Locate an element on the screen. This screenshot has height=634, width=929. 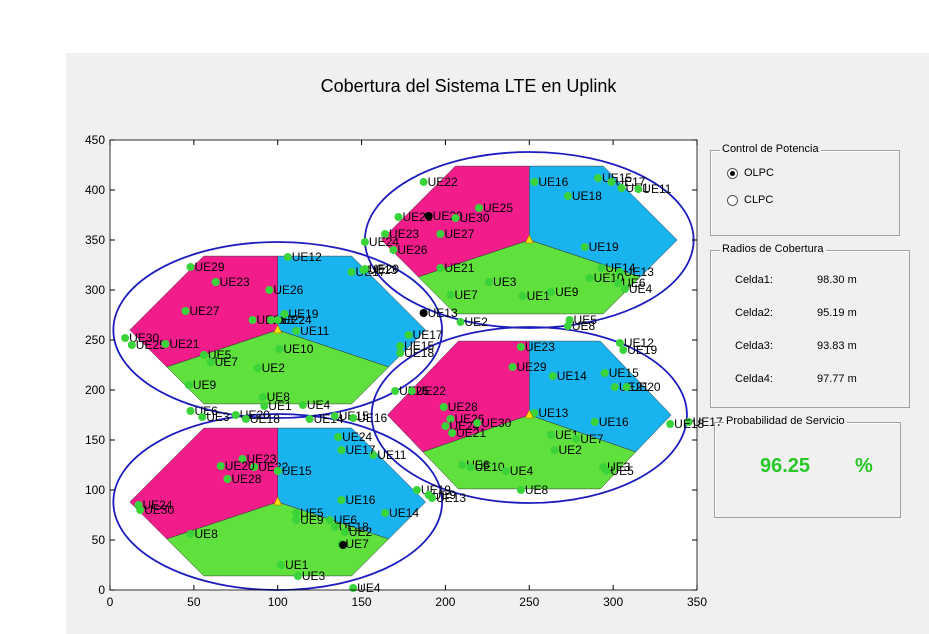
y-tick-label: 150 is located at coordinates (95, 440).